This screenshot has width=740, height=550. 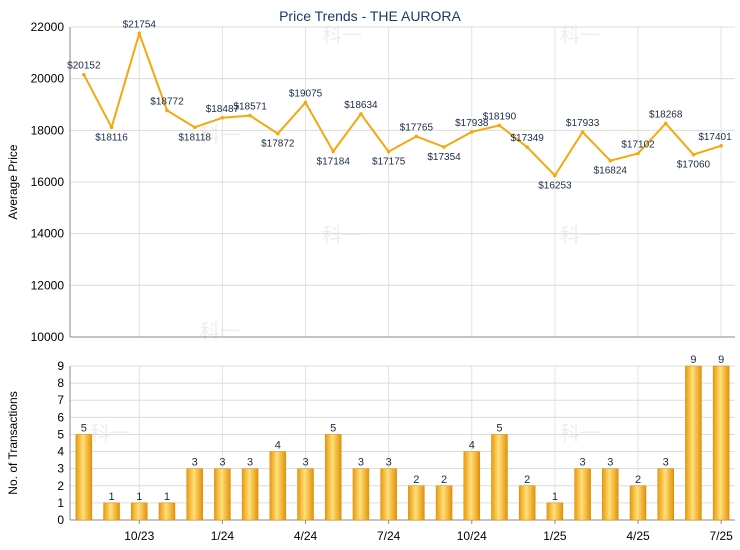 I want to click on price-data-label: $18487, so click(x=223, y=109).